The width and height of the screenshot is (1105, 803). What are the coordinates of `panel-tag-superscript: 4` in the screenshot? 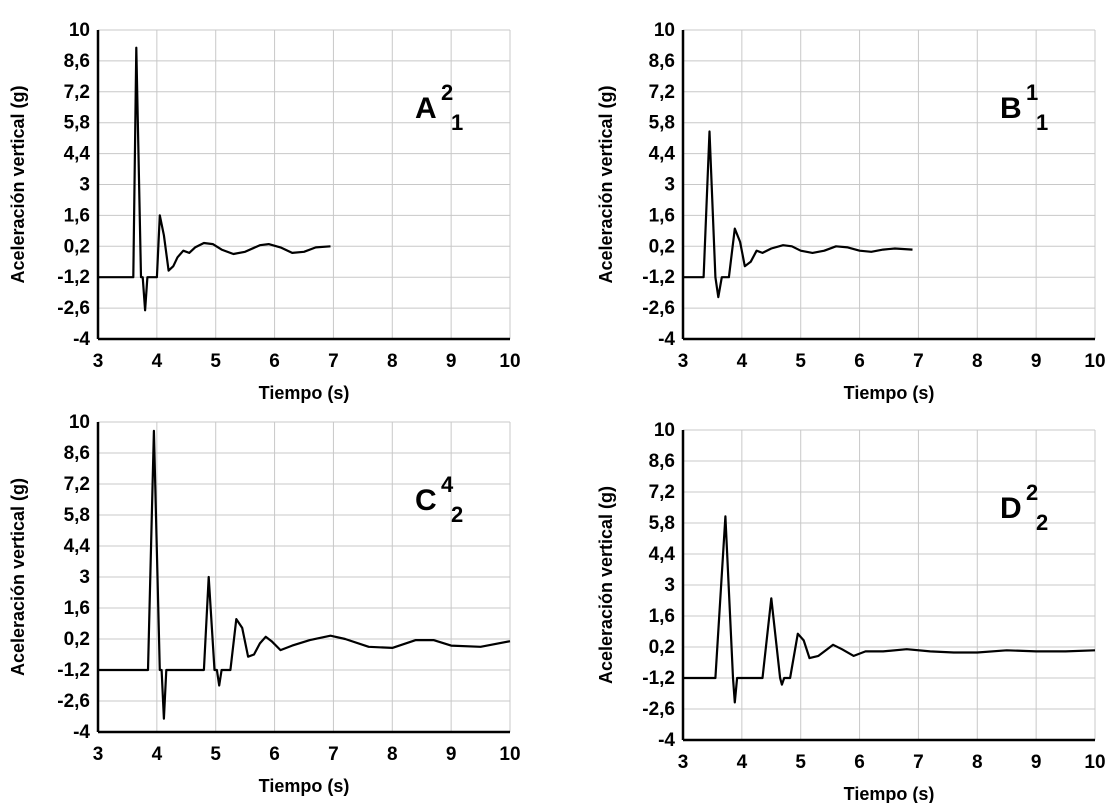 It's located at (447, 484).